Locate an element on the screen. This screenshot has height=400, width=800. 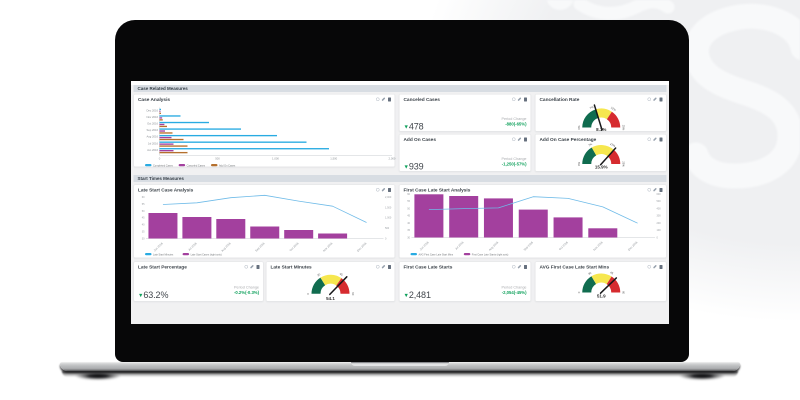
svg-text: 200 is located at coordinates (659, 222).